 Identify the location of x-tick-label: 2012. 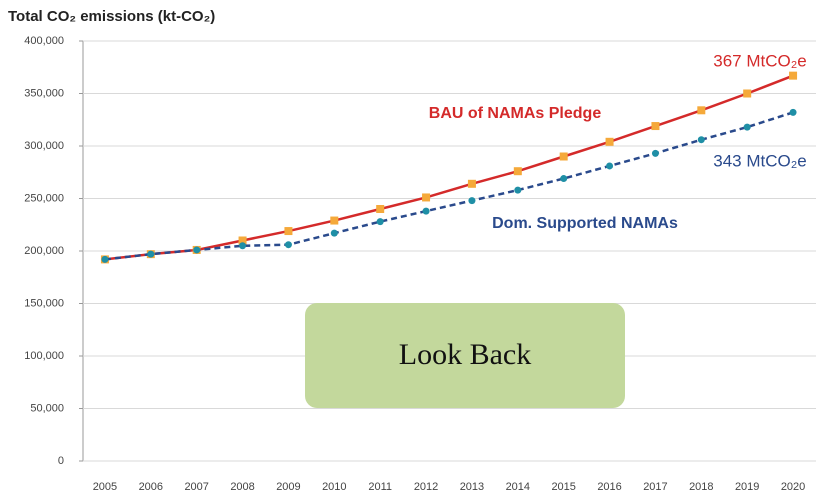
(426, 487).